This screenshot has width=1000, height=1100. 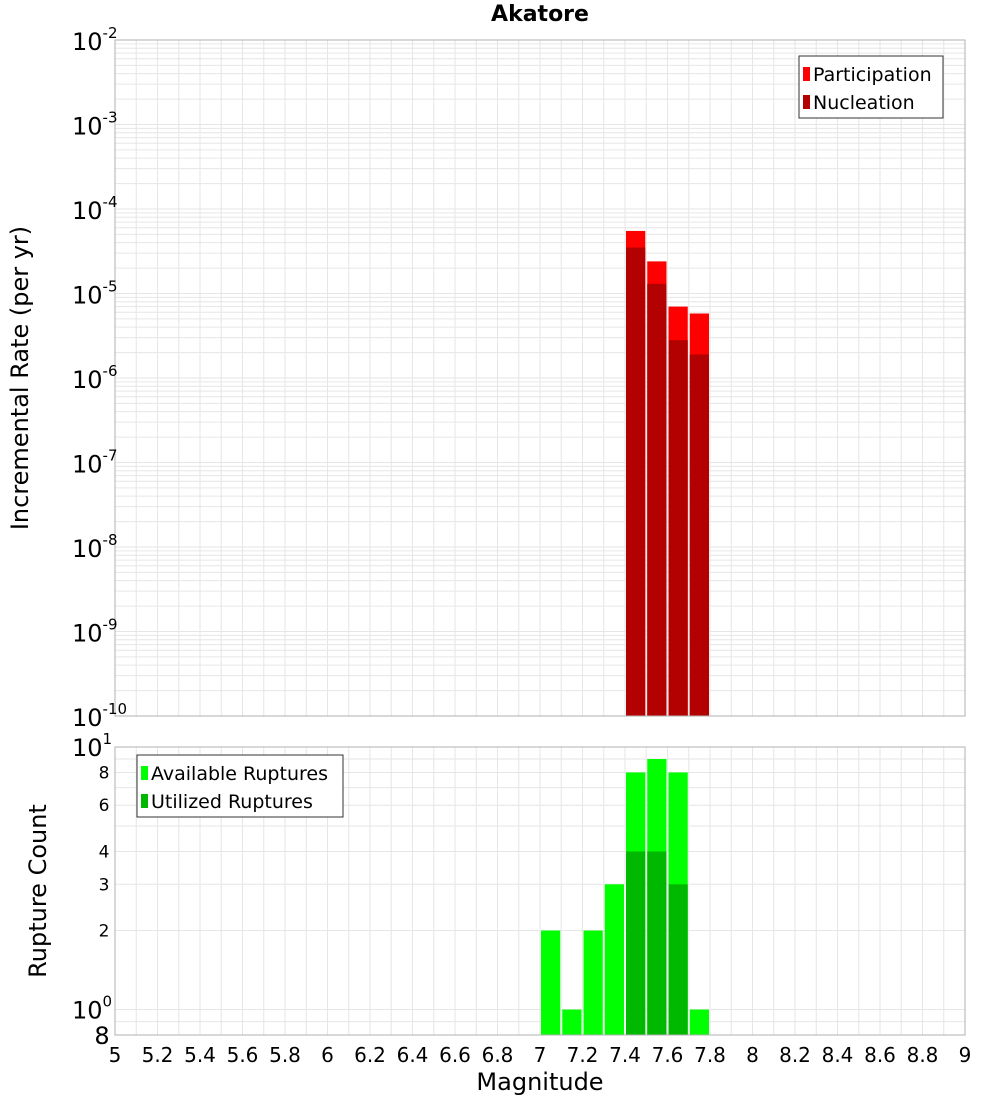 What do you see at coordinates (158, 1055) in the screenshot?
I see `x-tick-label: 5.2` at bounding box center [158, 1055].